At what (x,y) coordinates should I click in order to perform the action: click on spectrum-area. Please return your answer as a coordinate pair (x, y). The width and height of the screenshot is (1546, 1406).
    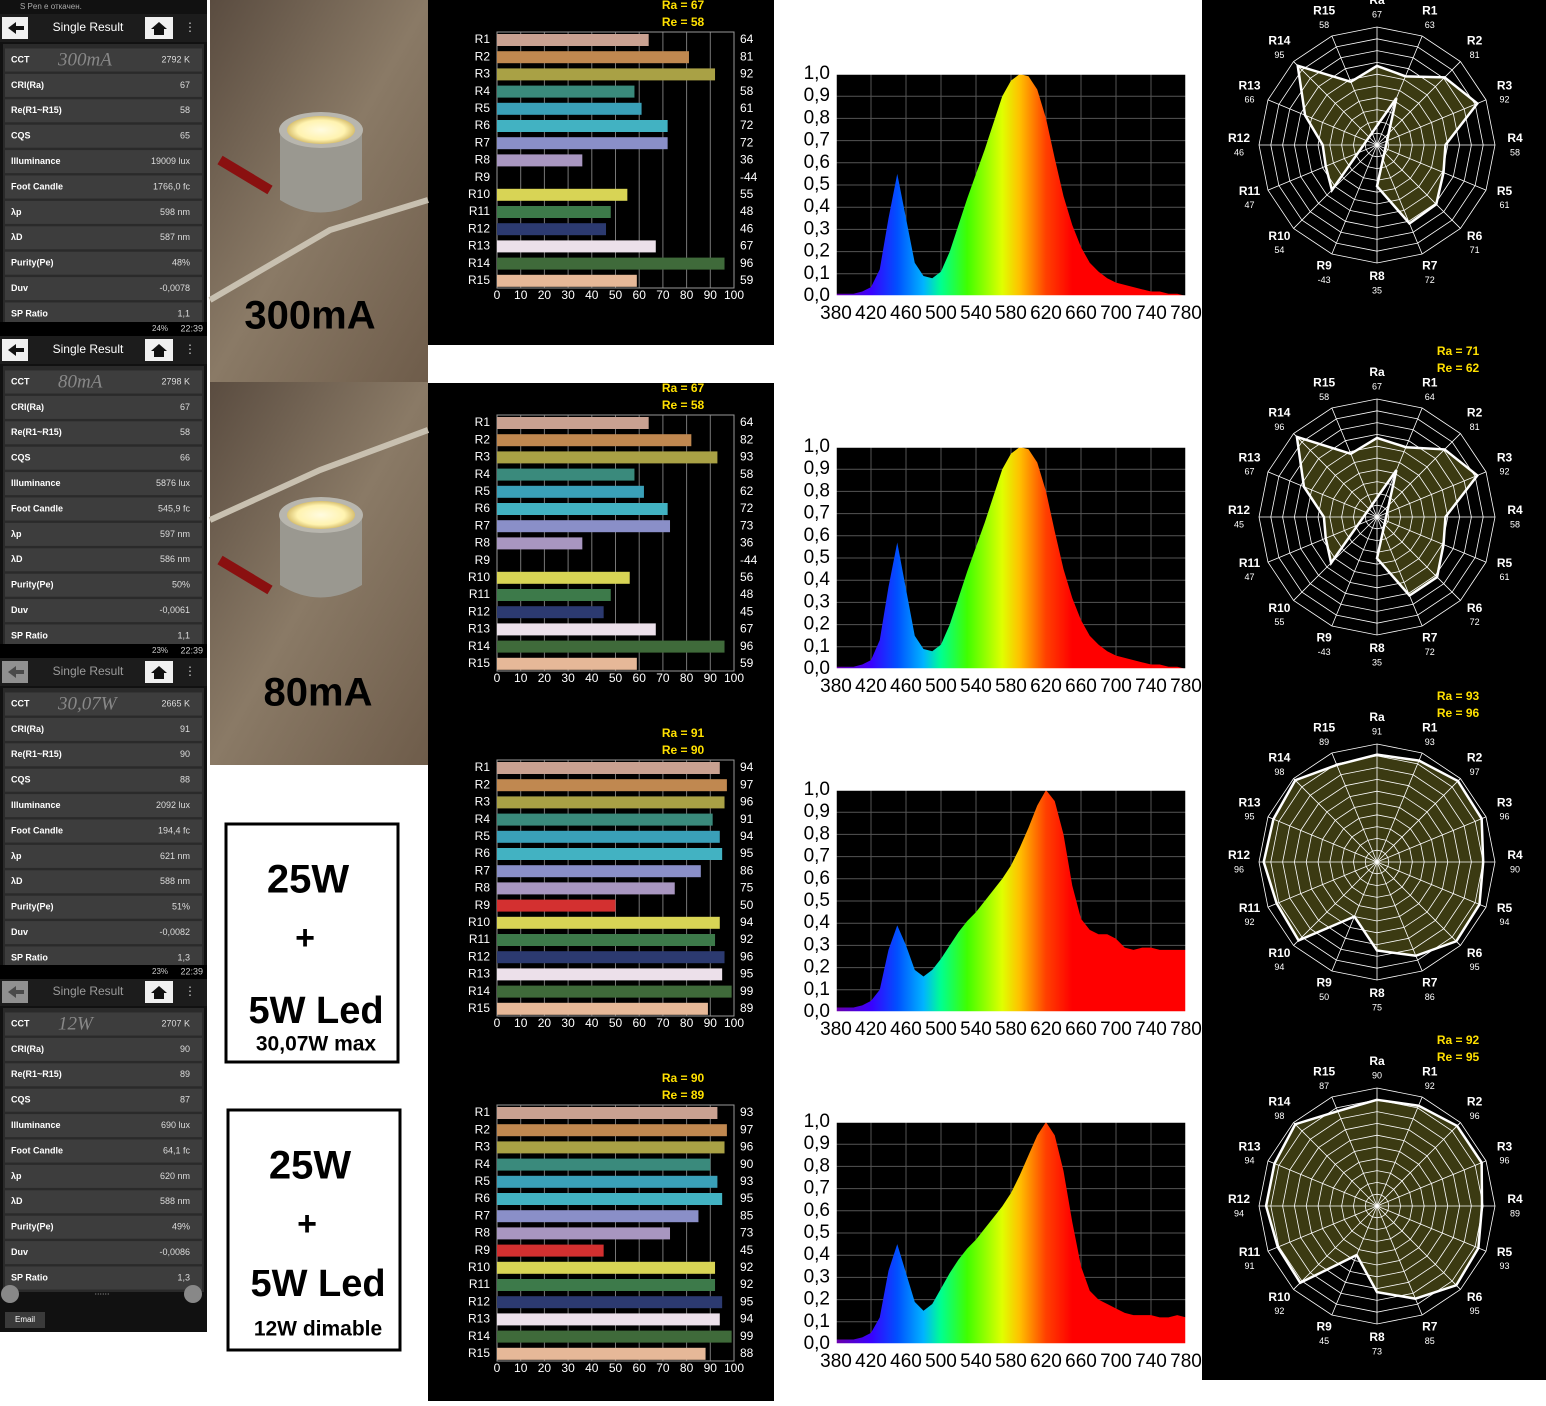
    Looking at the image, I should click on (1011, 901).